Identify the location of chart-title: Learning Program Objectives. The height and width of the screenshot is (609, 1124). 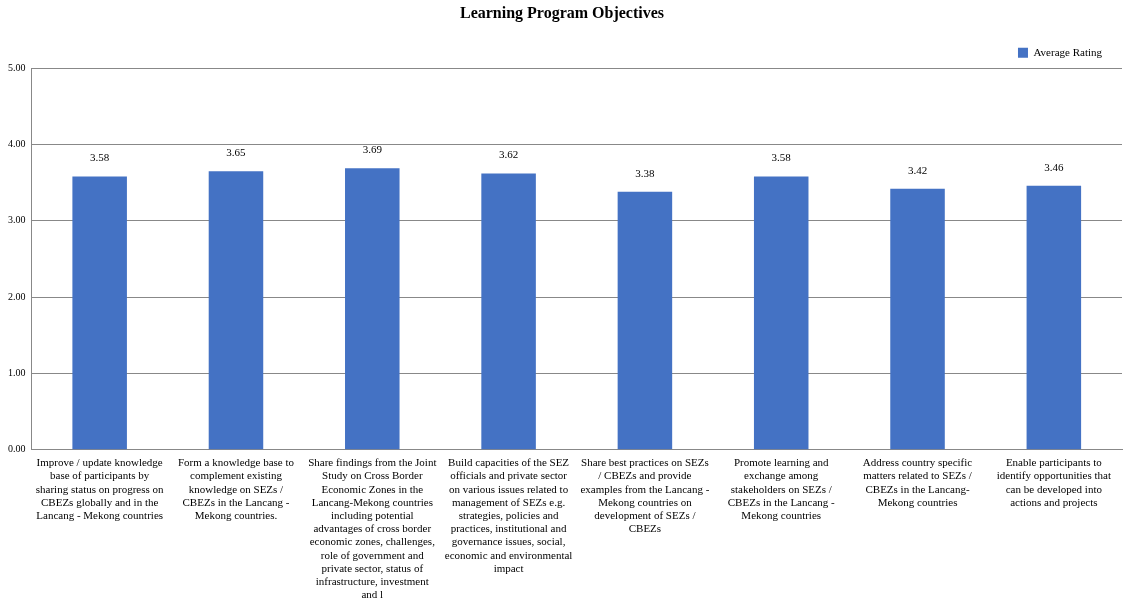
(562, 12).